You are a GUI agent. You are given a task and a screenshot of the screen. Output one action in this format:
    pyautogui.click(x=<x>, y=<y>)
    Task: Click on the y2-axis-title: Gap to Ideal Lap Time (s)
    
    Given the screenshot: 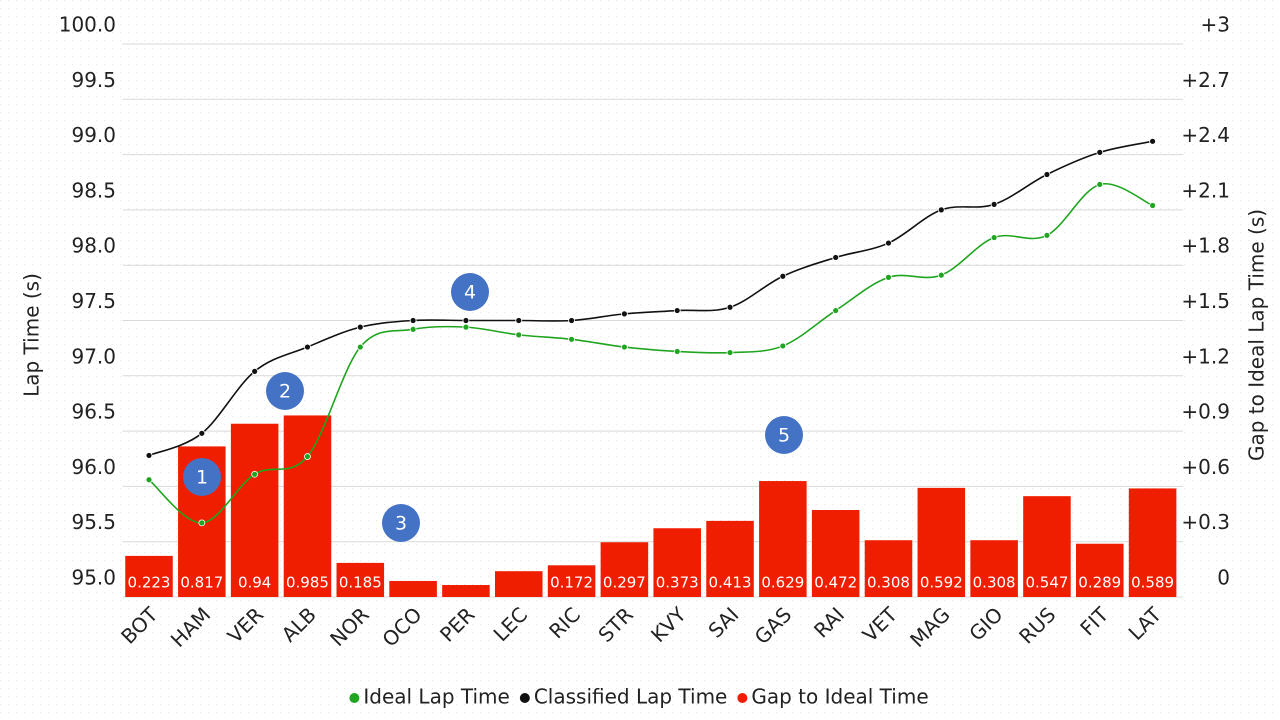 What is the action you would take?
    pyautogui.click(x=1257, y=335)
    